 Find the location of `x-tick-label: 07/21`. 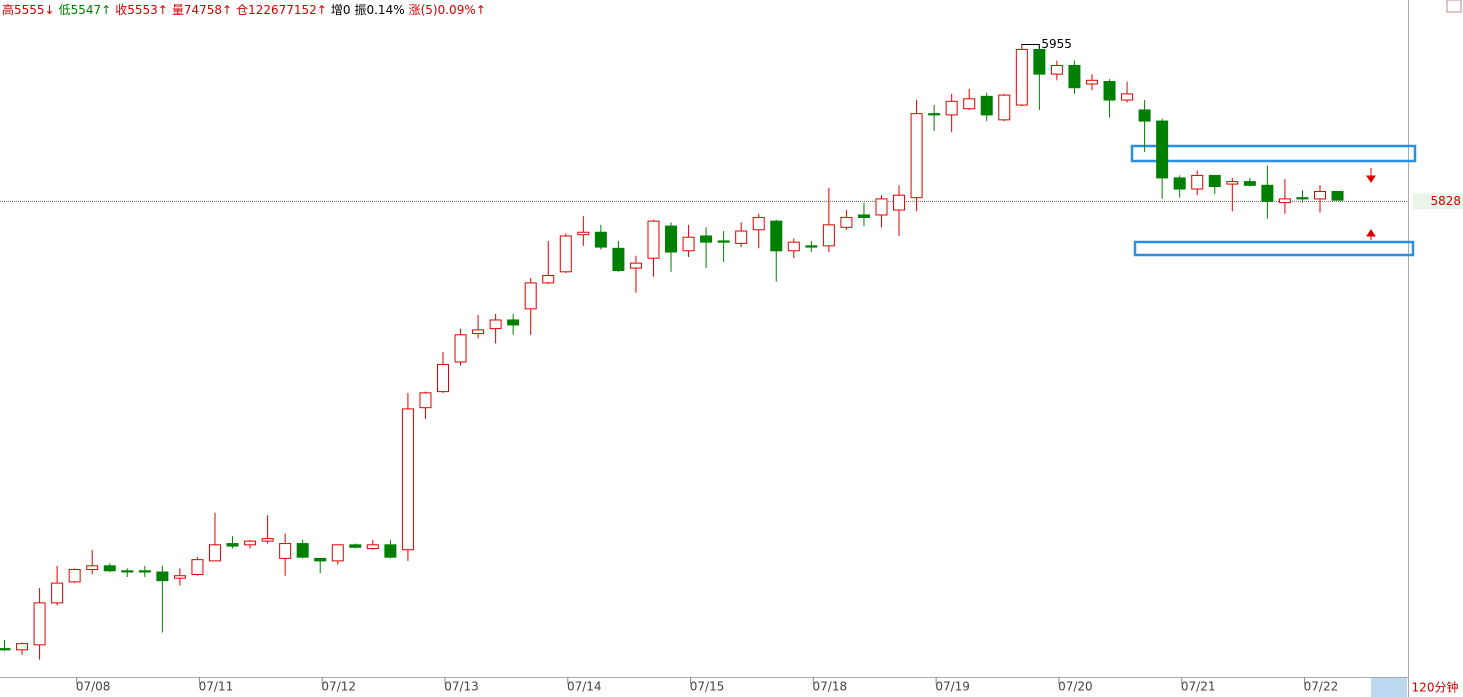

x-tick-label: 07/21 is located at coordinates (1198, 687).